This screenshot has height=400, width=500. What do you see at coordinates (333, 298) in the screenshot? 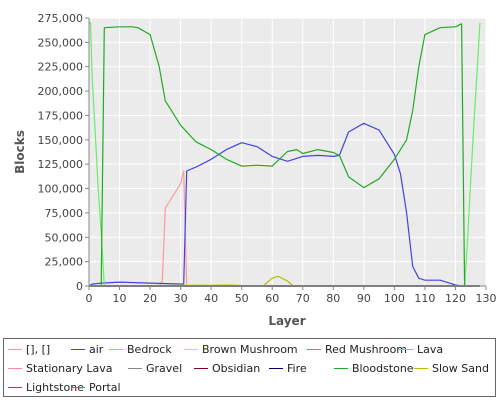
I see `x-tick-label: 80` at bounding box center [333, 298].